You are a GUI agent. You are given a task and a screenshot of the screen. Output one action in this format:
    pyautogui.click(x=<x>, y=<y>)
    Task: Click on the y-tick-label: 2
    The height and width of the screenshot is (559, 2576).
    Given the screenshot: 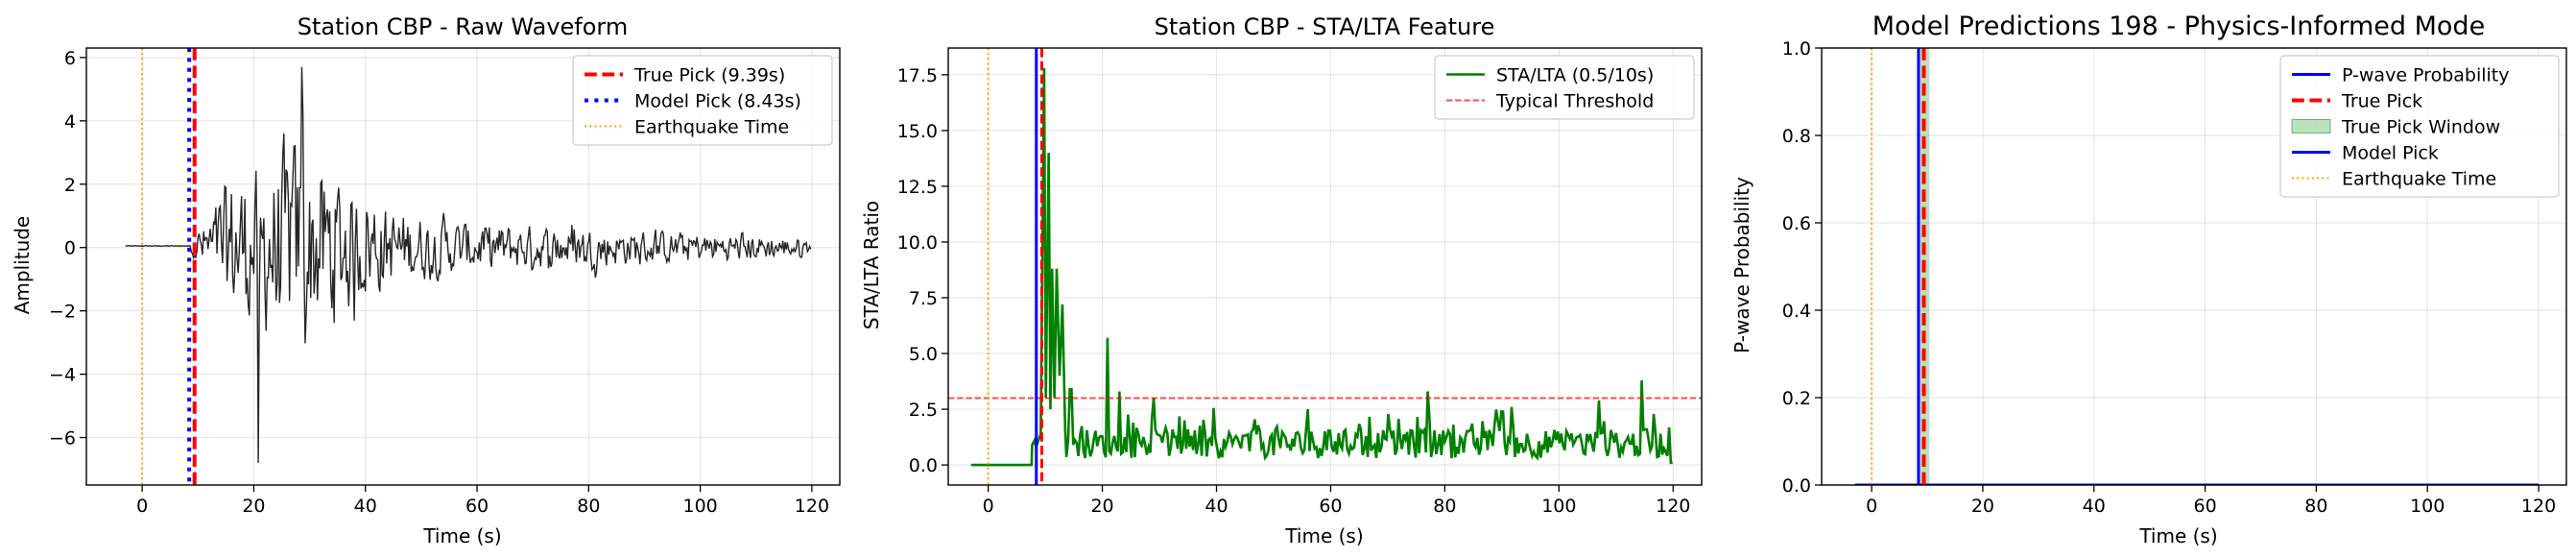 What is the action you would take?
    pyautogui.click(x=70, y=185)
    